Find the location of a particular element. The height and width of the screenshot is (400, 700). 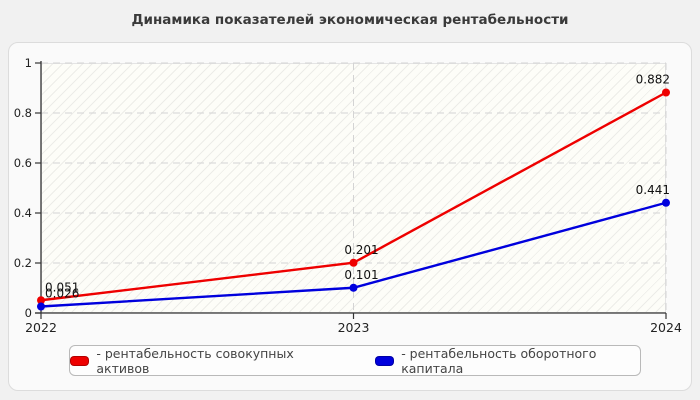

y-tick-label: 0.4 is located at coordinates (23, 213).